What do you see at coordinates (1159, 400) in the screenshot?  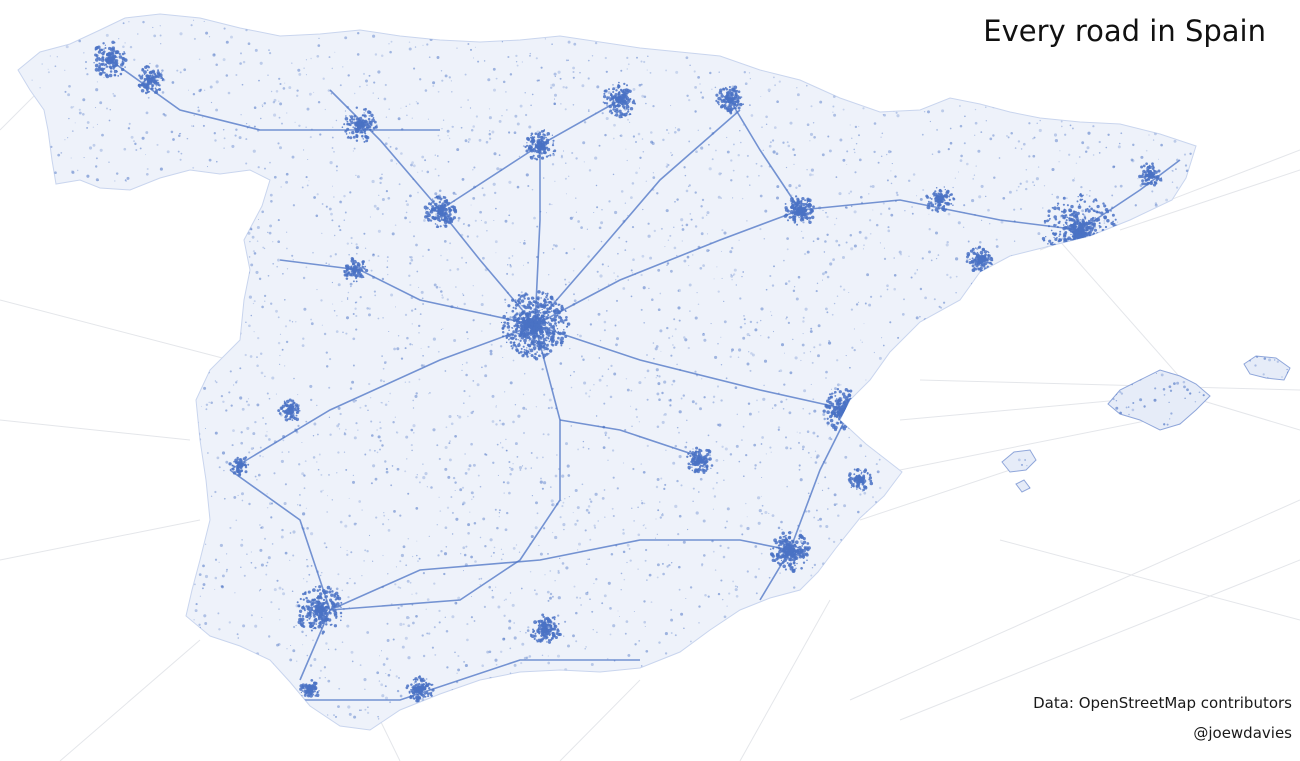 I see `mallorca-island` at bounding box center [1159, 400].